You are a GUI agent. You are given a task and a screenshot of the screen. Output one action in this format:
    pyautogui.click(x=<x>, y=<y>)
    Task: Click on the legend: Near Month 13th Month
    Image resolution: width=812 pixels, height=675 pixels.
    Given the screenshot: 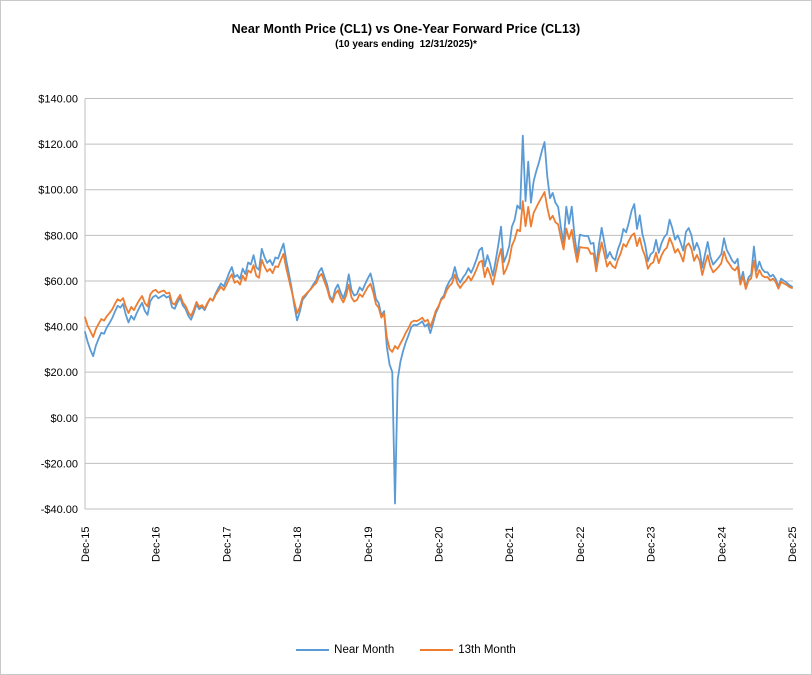 What is the action you would take?
    pyautogui.click(x=406, y=650)
    